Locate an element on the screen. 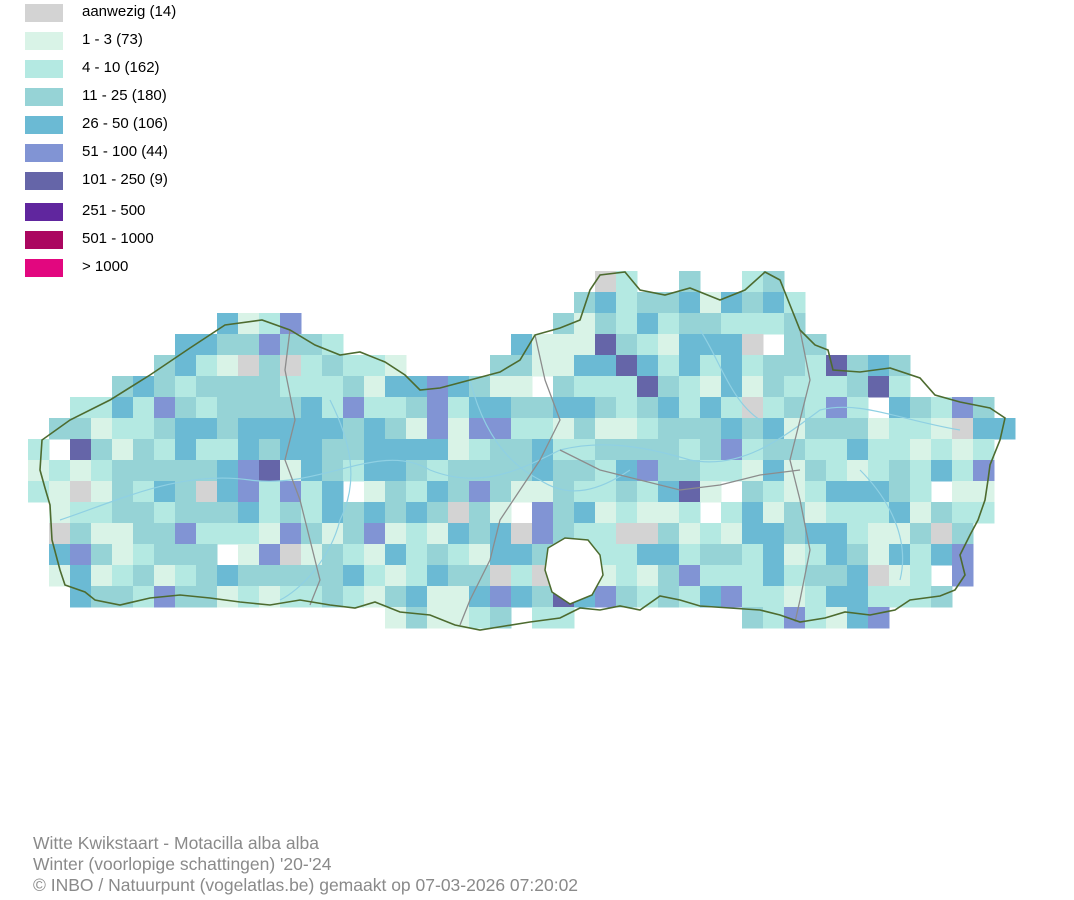 Image resolution: width=1074 pixels, height=900 pixels. season-subtitle: Winter (voorlopige schattingen) '20-'24 is located at coordinates (182, 864).